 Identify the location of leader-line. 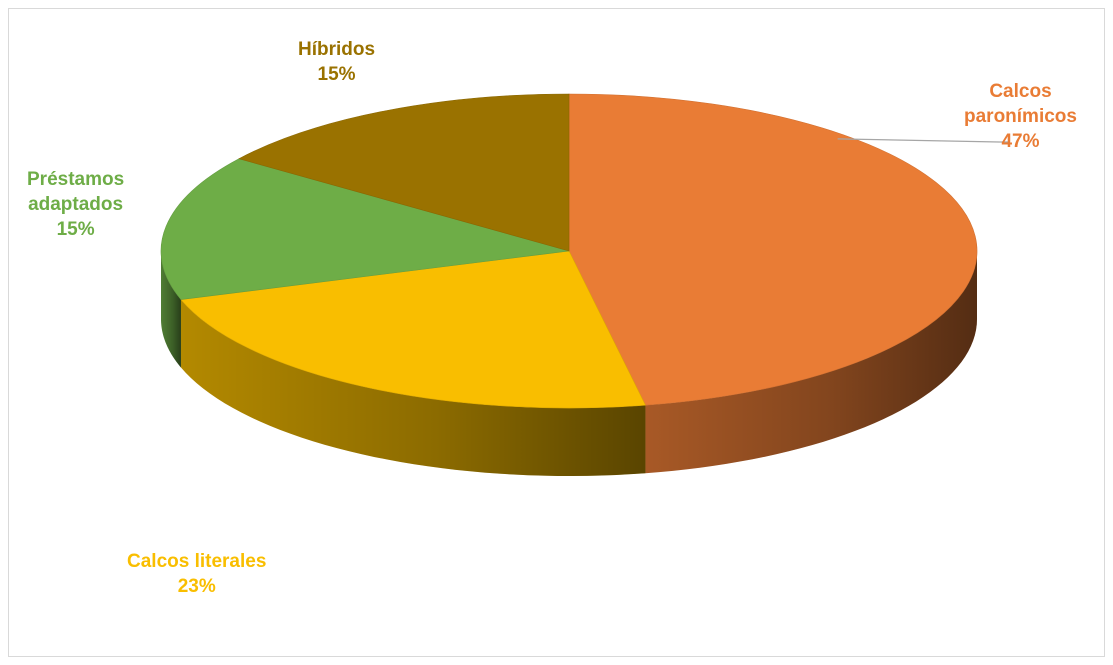
(923, 140).